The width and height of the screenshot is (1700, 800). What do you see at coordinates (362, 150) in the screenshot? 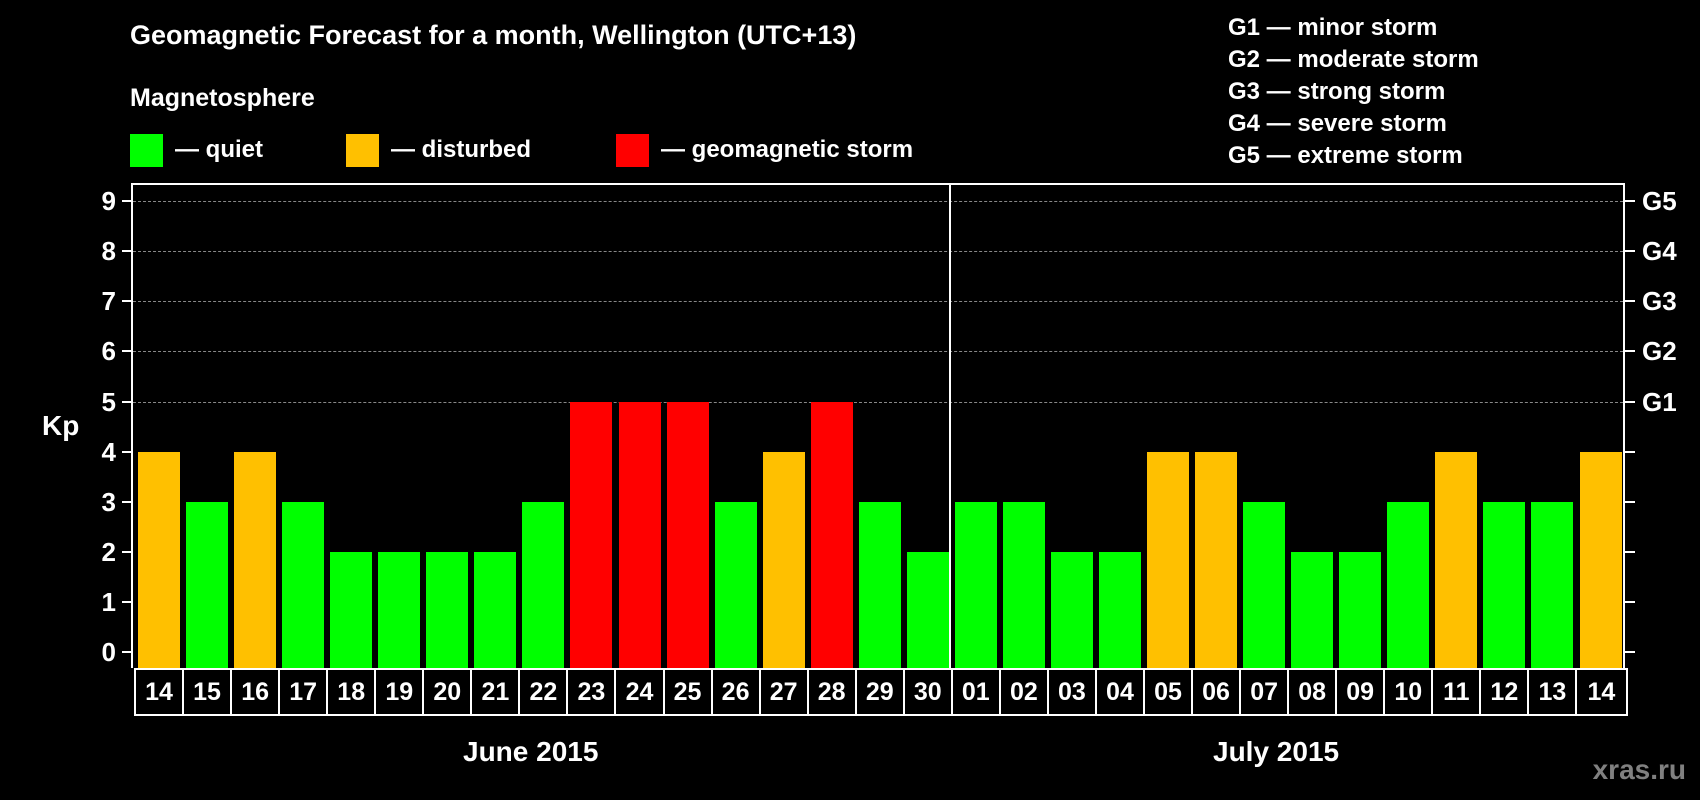
I see `disturbed-swatch-icon` at bounding box center [362, 150].